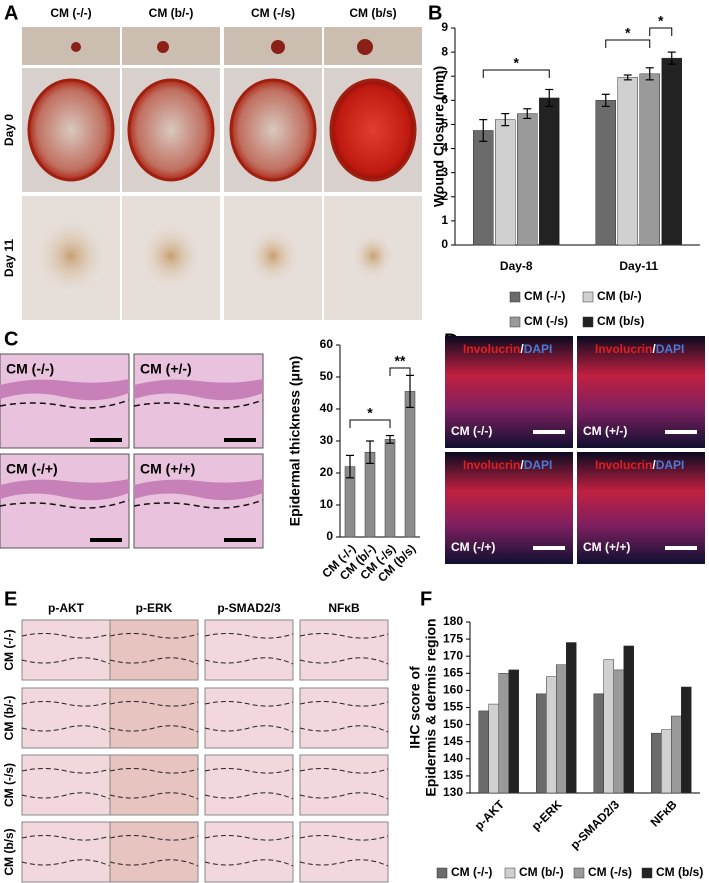 Image resolution: width=709 pixels, height=883 pixels. What do you see at coordinates (154, 608) in the screenshot?
I see `column-label: p-ERK` at bounding box center [154, 608].